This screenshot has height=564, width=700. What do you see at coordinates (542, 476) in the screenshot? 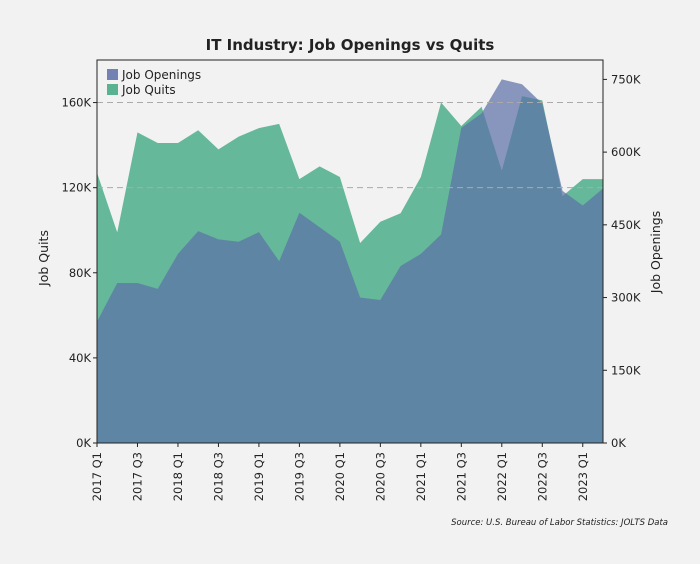
I see `x-tick-label: 2022 Q3` at bounding box center [542, 476].